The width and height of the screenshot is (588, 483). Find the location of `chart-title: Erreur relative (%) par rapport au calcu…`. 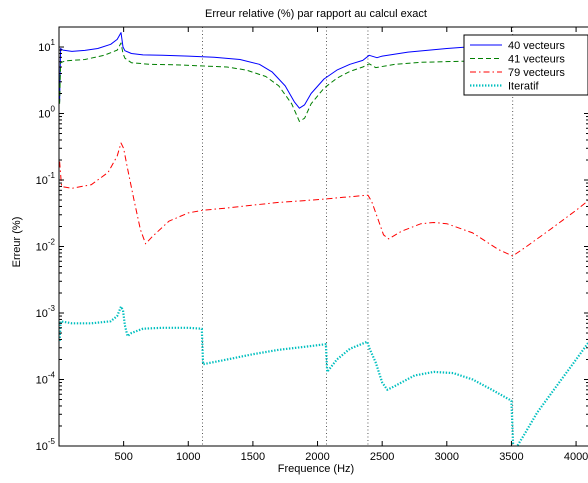

chart-title: Erreur relative (%) par rapport au calcu… is located at coordinates (316, 14).